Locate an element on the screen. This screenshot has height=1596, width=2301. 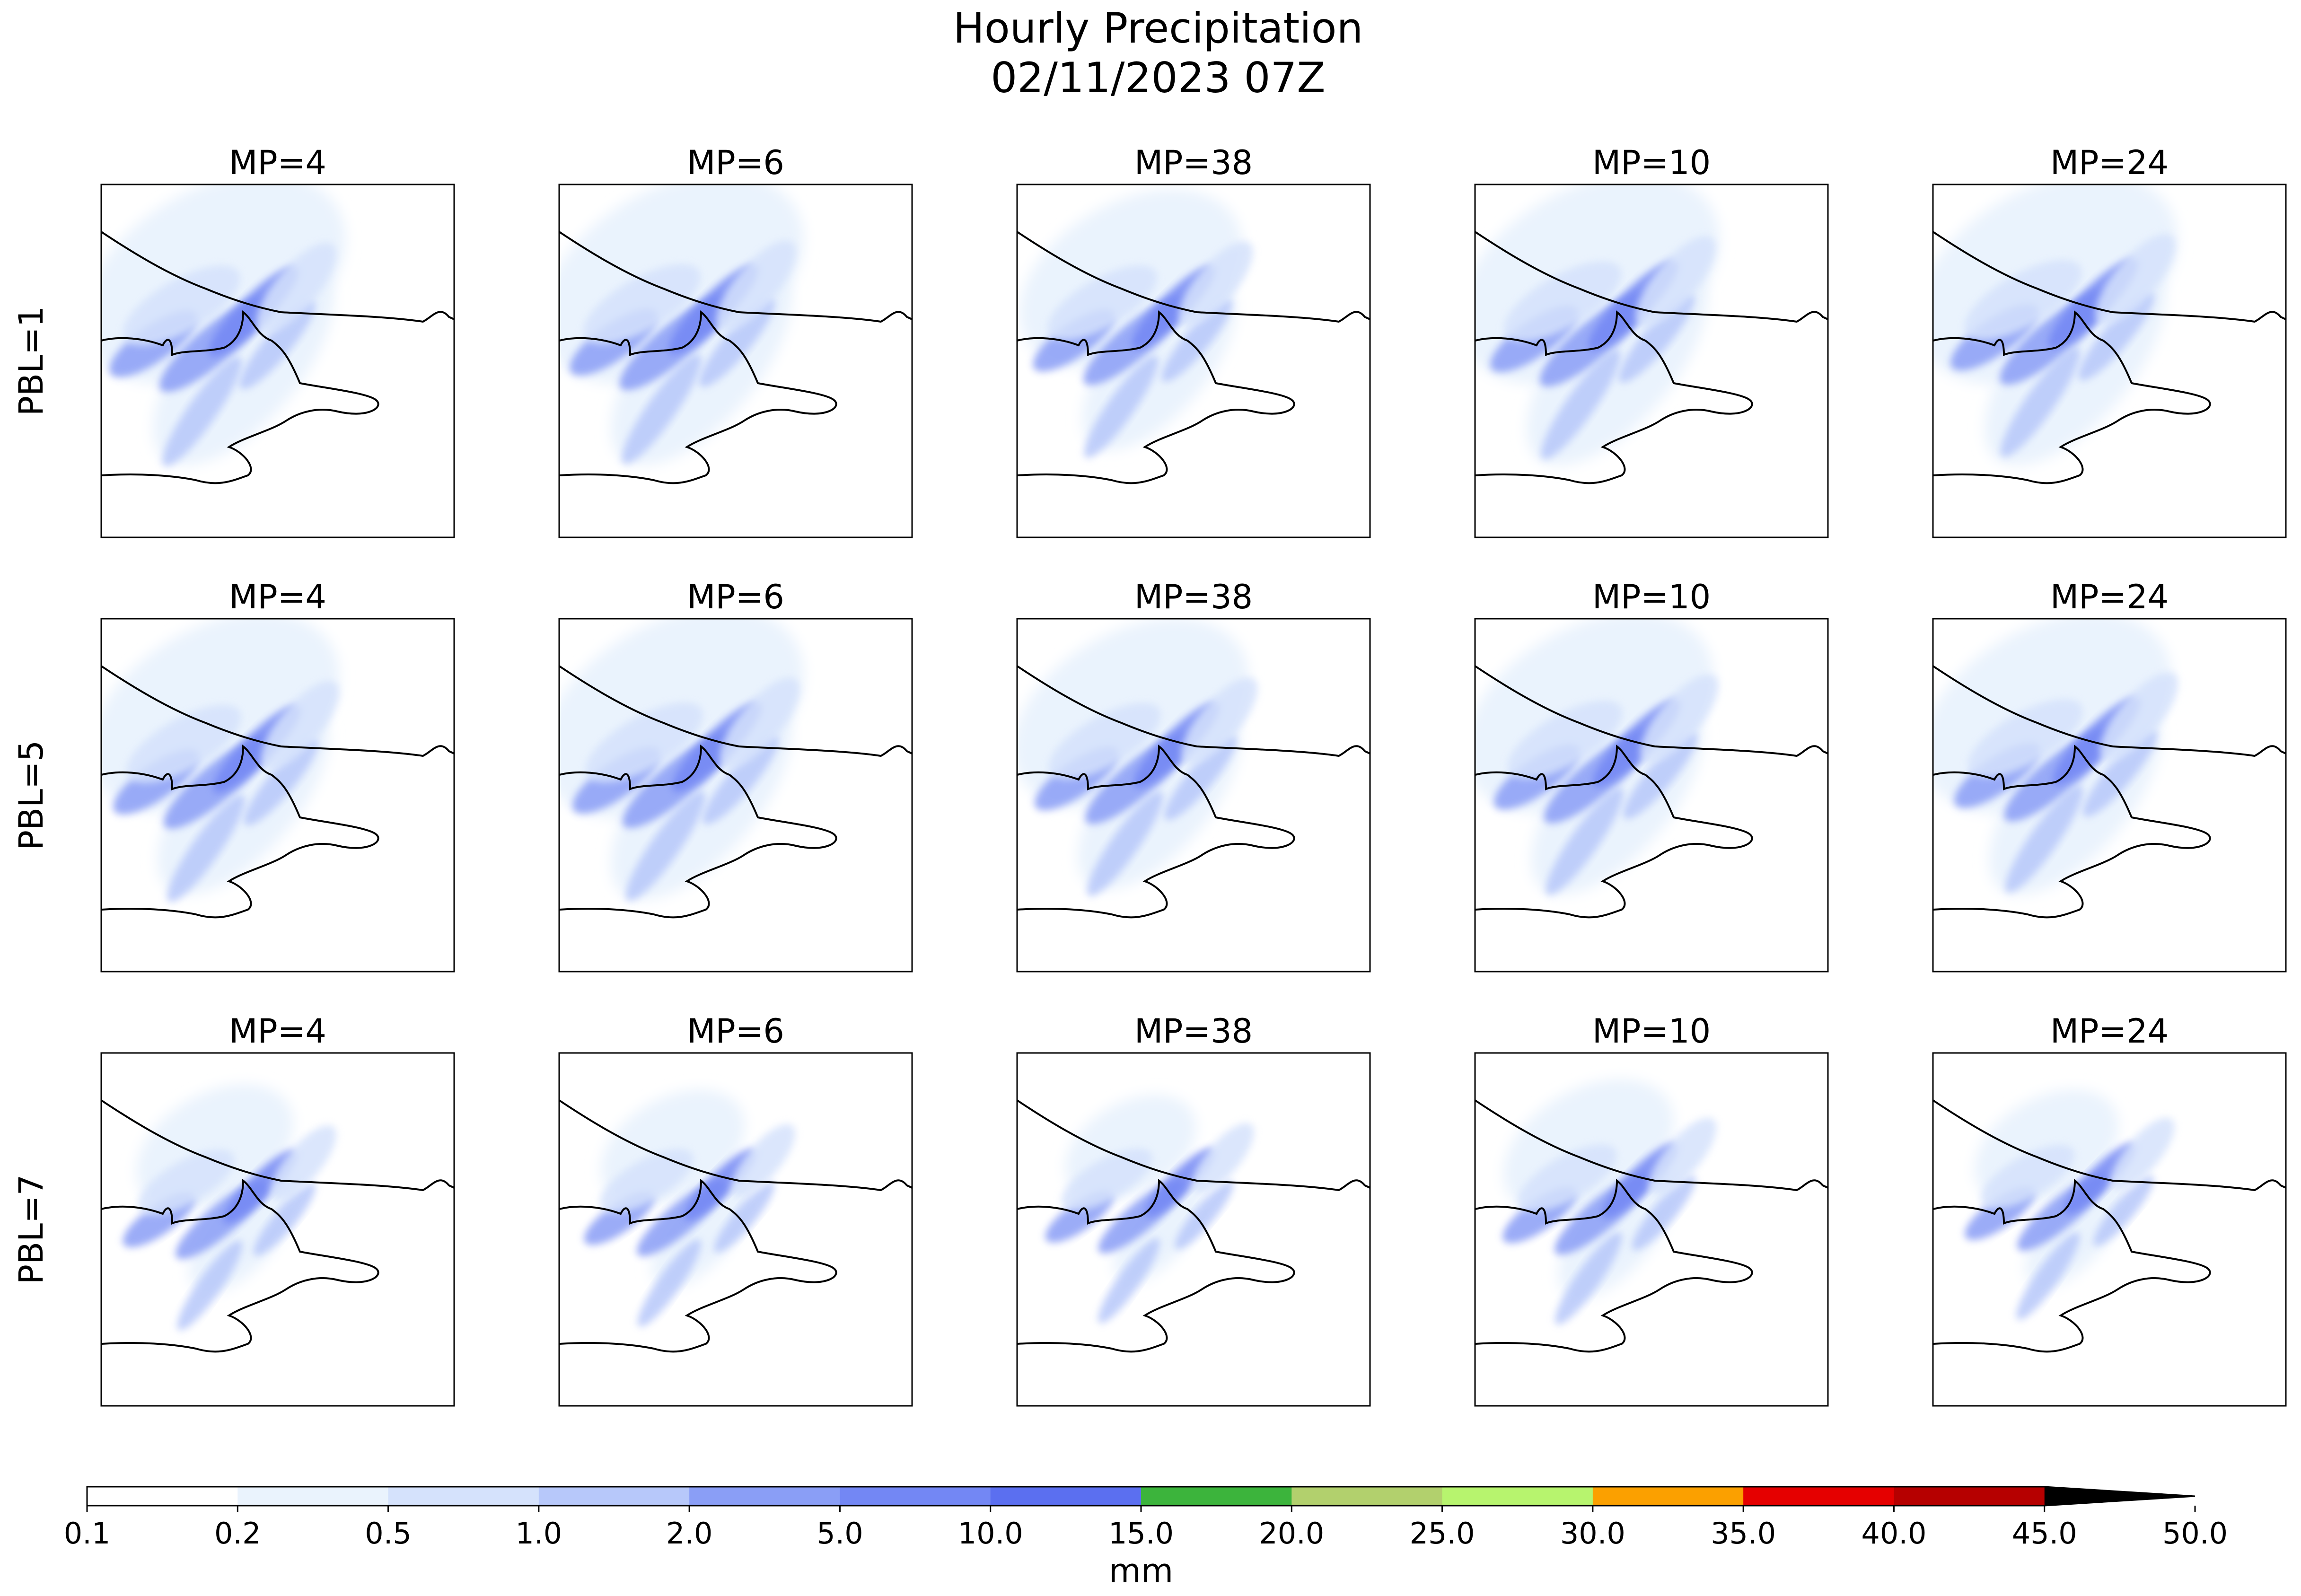
colorbar-label: mm is located at coordinates (1141, 1571).